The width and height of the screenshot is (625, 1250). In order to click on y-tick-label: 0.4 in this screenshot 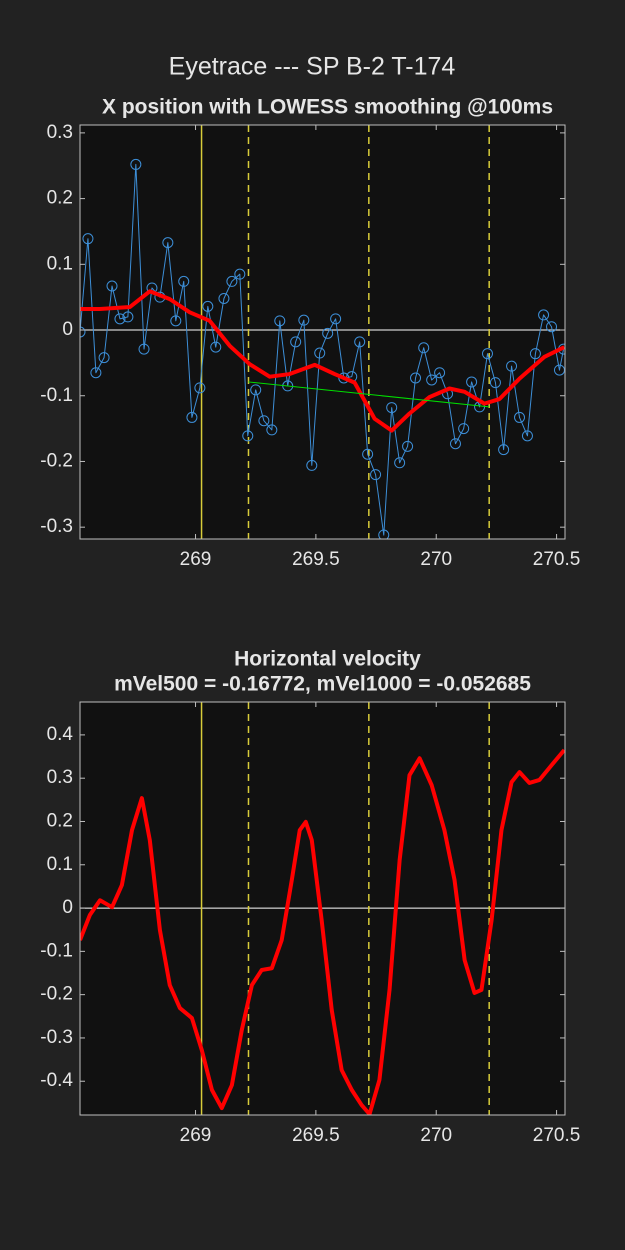, I will do `click(60, 734)`.